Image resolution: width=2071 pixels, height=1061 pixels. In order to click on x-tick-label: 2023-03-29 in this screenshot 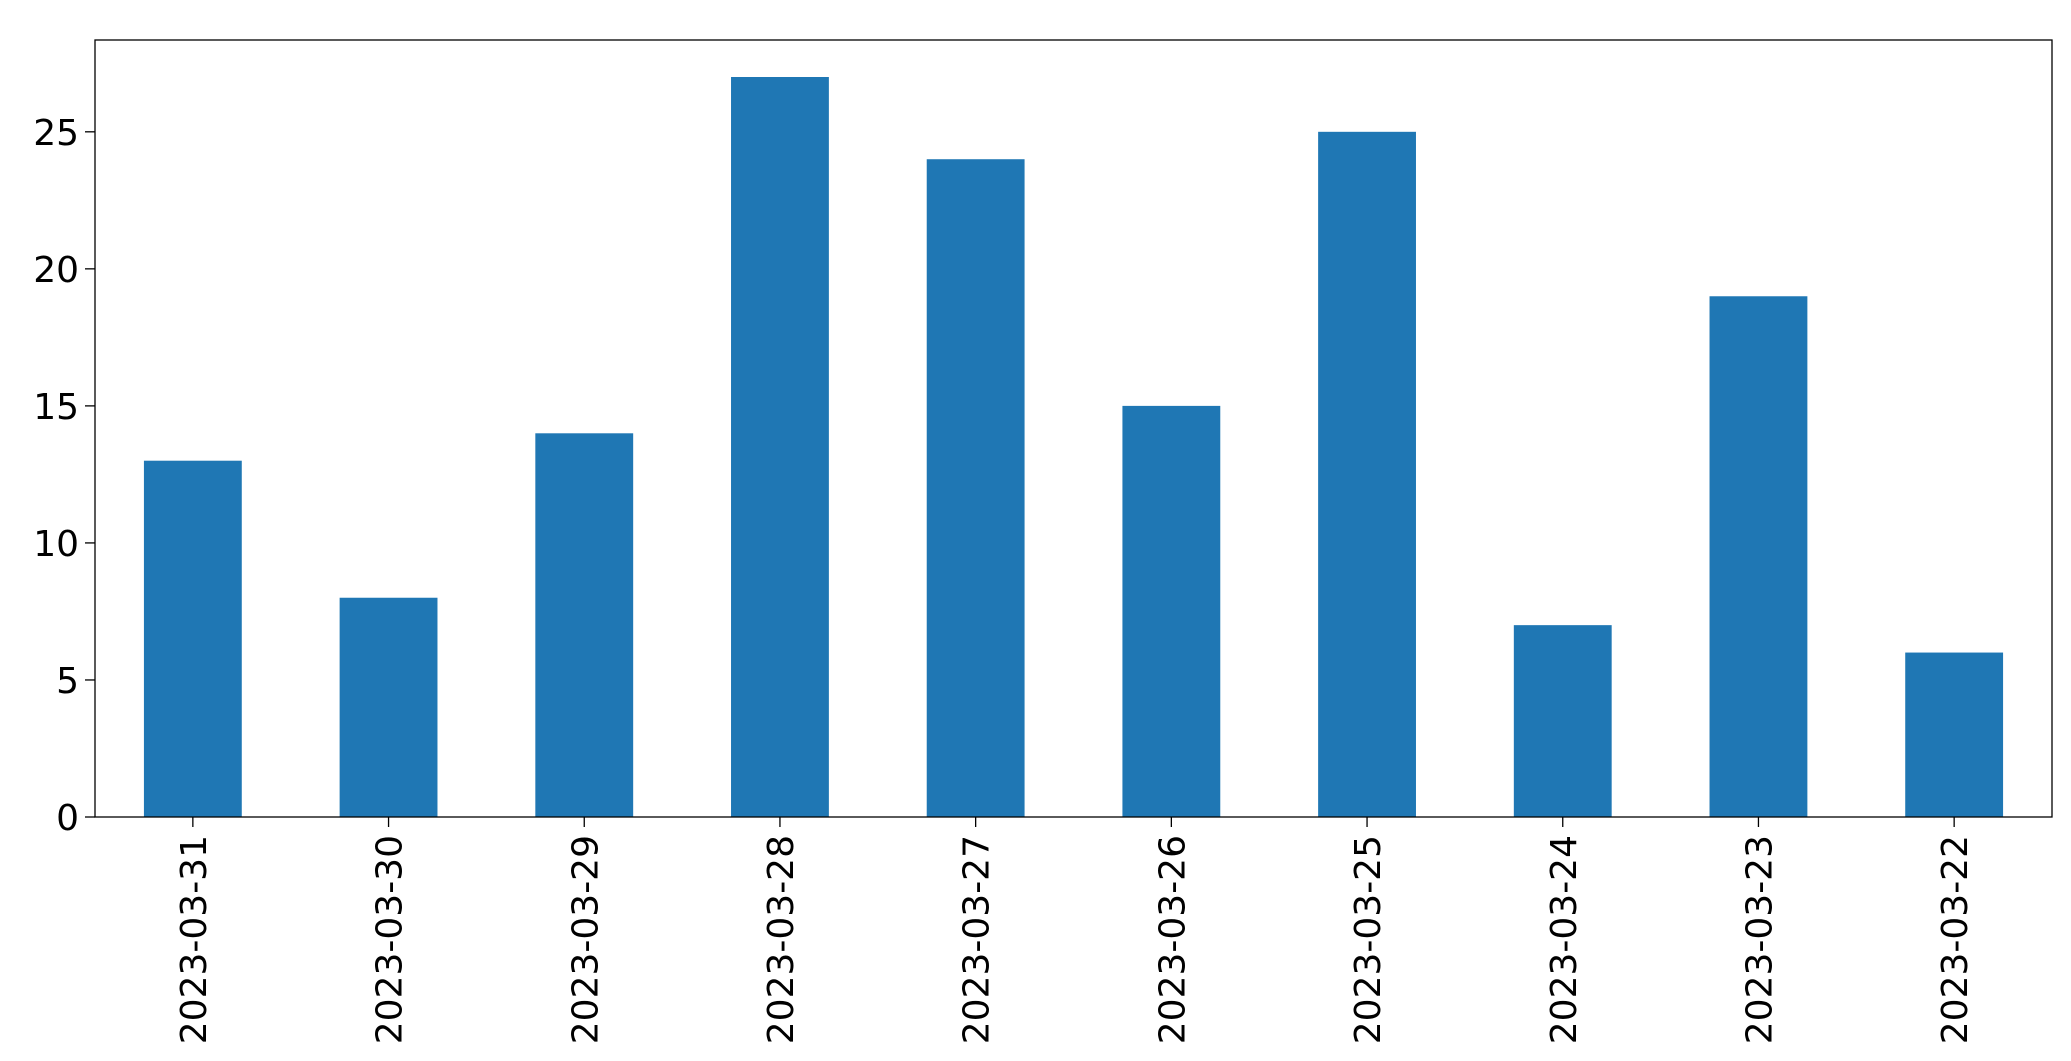, I will do `click(585, 939)`.